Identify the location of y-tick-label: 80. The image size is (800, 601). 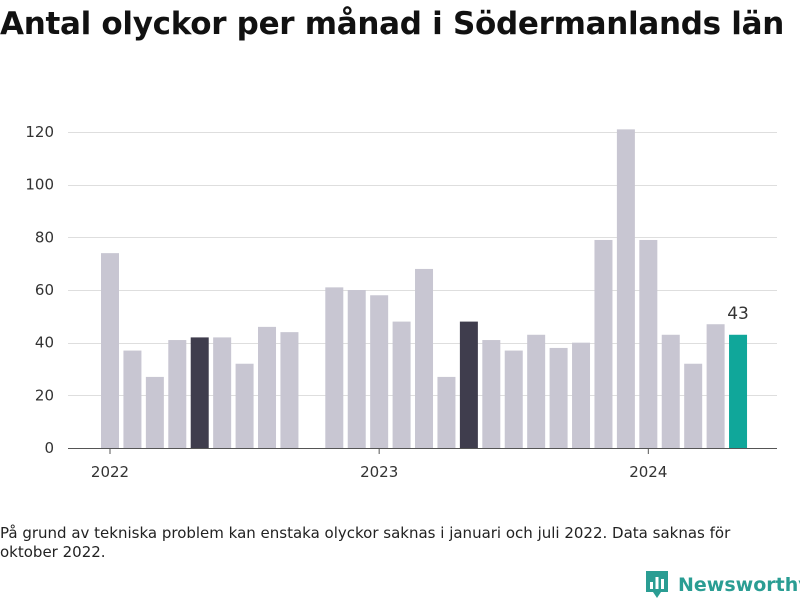
(44, 237).